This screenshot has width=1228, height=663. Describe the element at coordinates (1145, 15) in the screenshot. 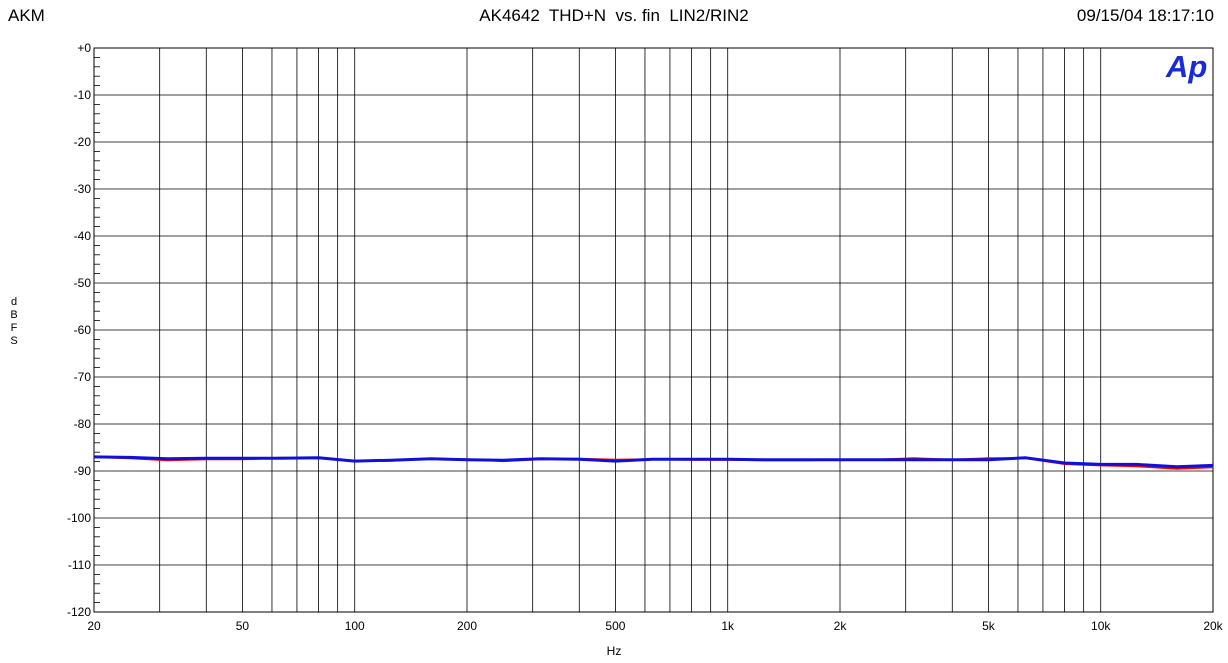

I see `timestamp: 09/15/04 18:17:10` at that location.